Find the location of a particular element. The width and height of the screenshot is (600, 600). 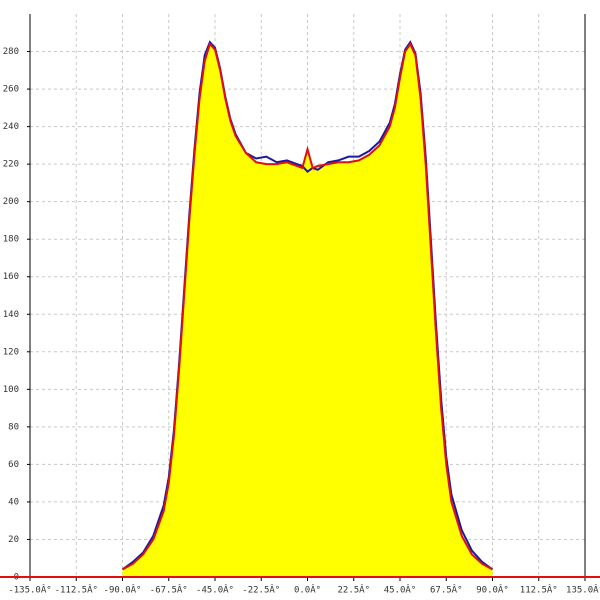

x-tick-label: 22.5Â° is located at coordinates (353, 590).